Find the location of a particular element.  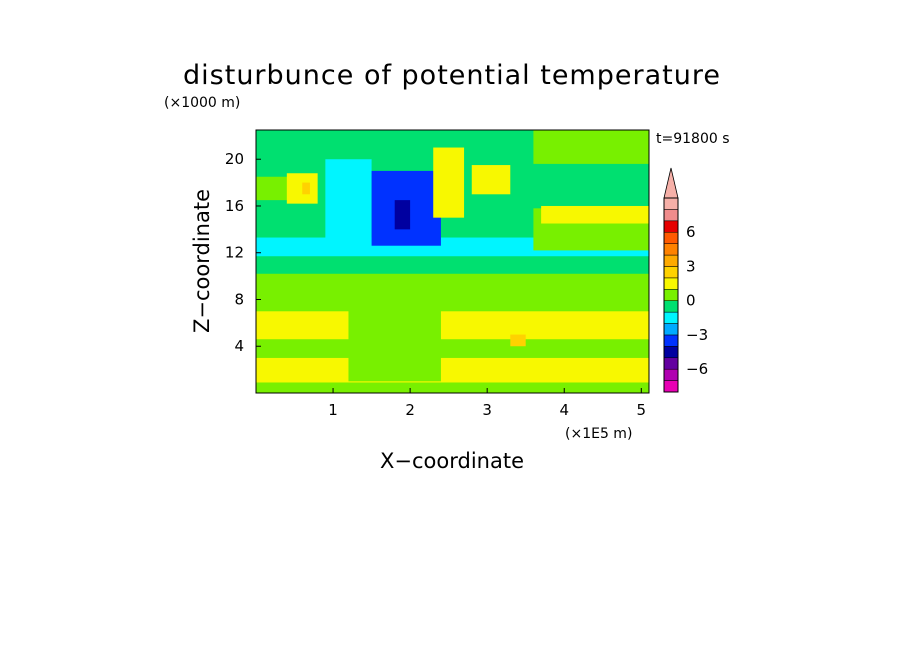

x-unit-label: (×1E5 m) is located at coordinates (598, 434).